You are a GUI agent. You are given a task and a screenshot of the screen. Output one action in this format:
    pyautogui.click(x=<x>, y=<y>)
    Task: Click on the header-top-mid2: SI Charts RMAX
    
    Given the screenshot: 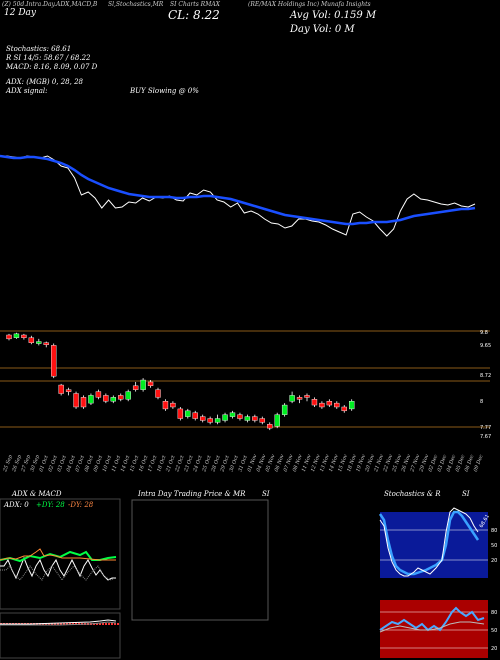 What is the action you would take?
    pyautogui.click(x=195, y=4)
    